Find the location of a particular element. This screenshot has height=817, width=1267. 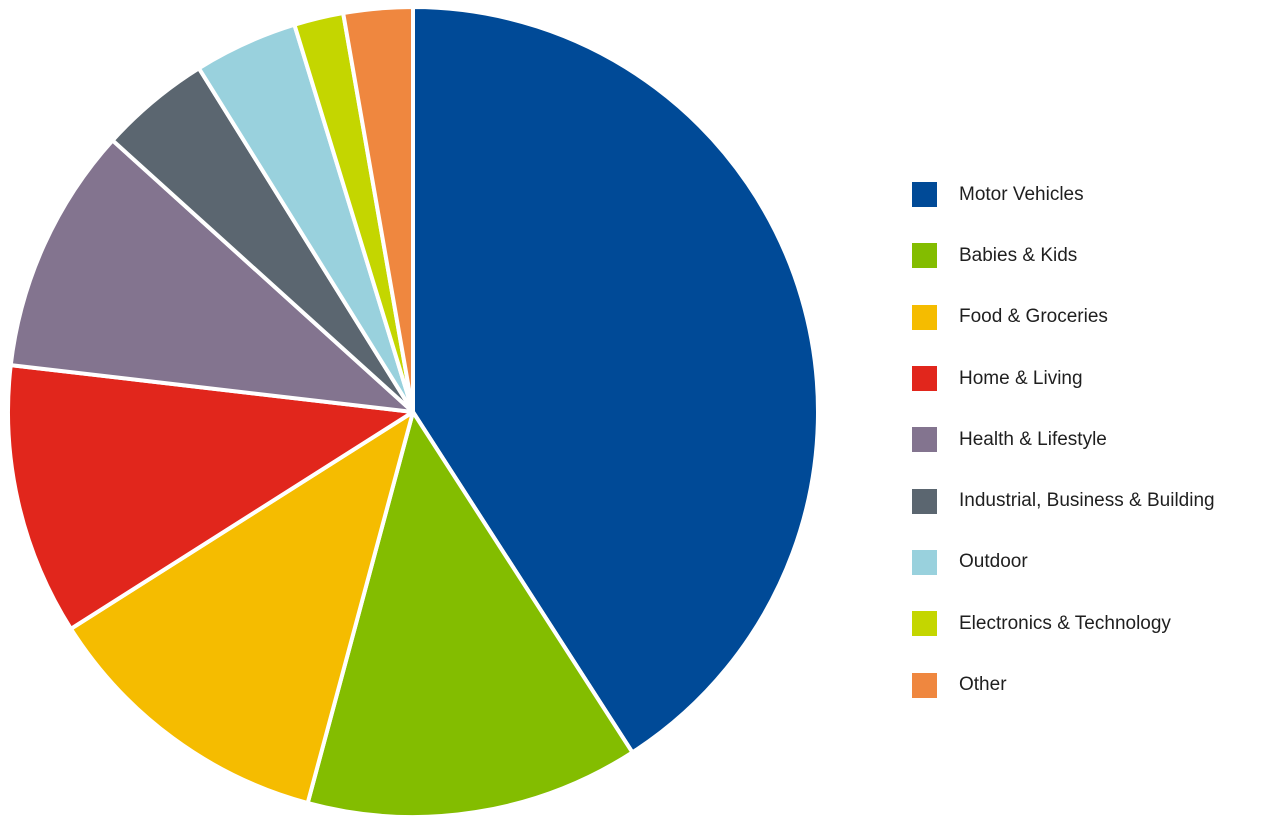

legend-label: Health & Lifestyle is located at coordinates (1033, 439).